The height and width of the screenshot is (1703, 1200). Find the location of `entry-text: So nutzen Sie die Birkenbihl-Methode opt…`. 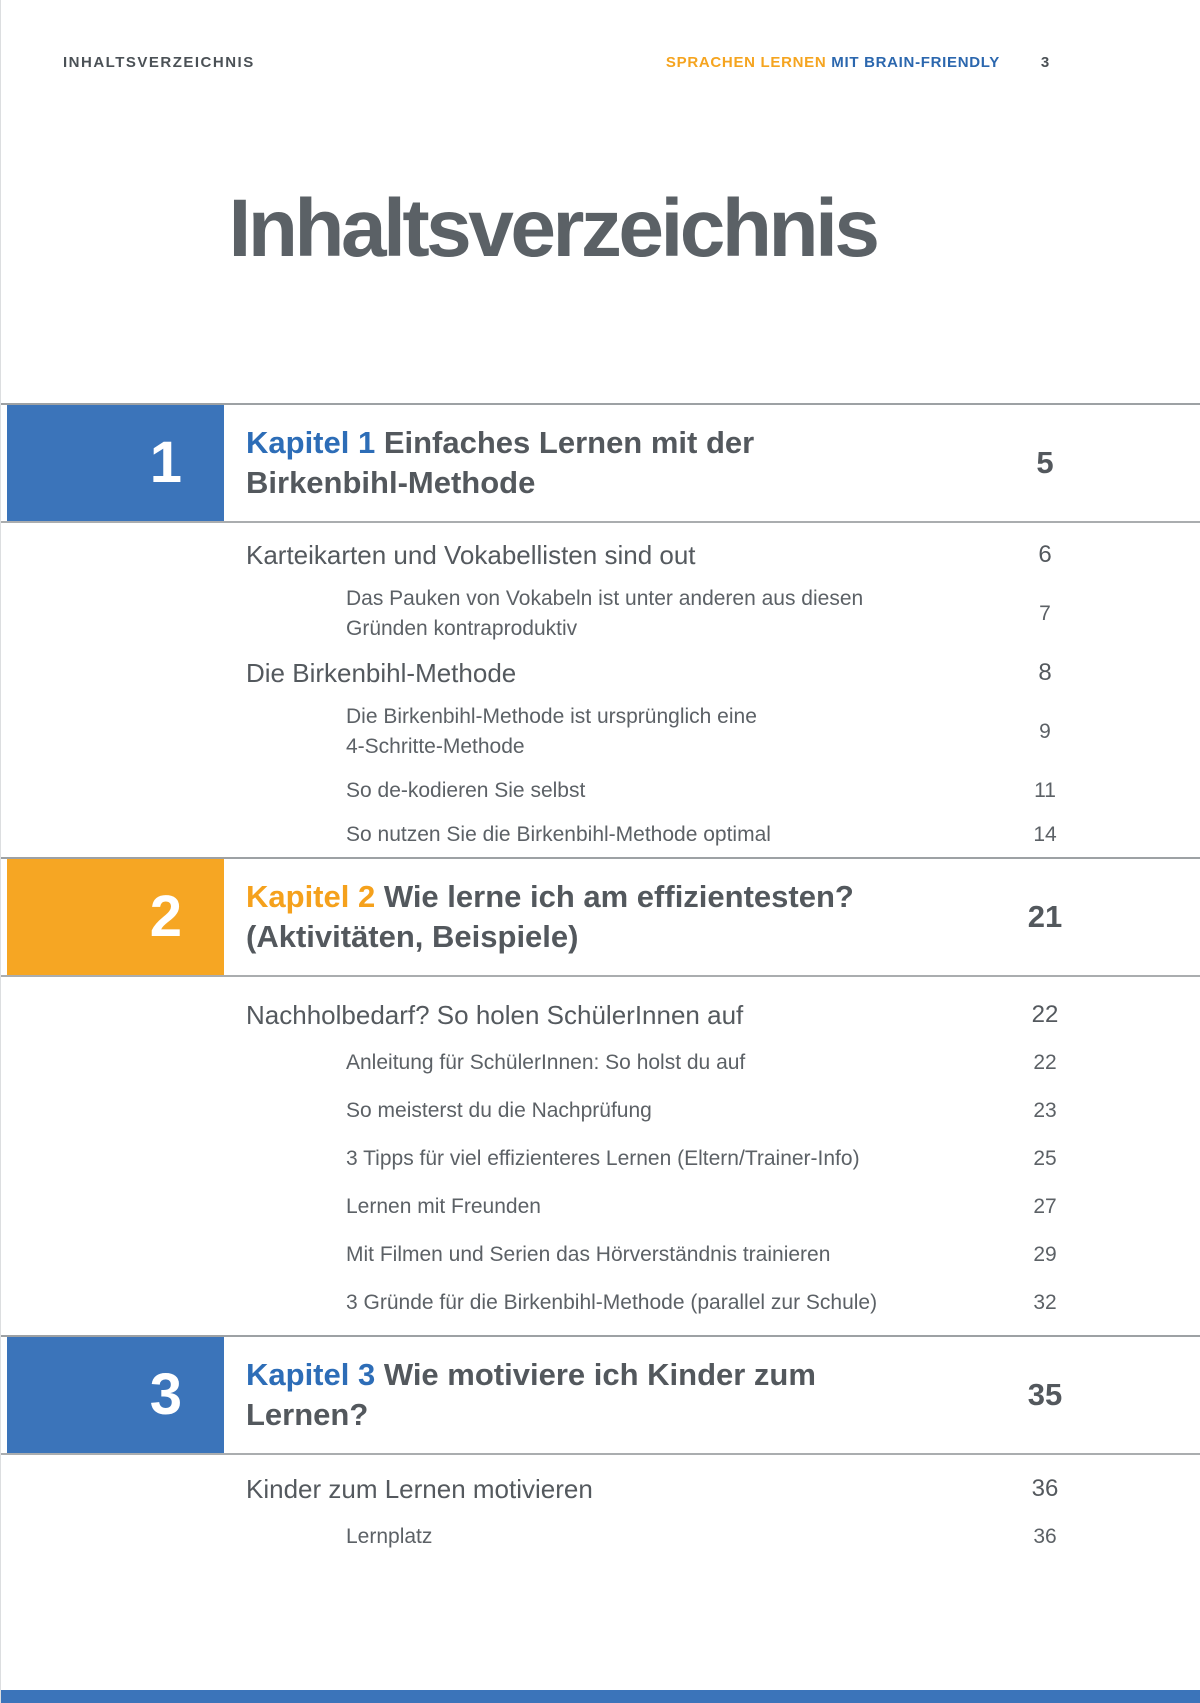

entry-text: So nutzen Sie die Birkenbihl-Methode opt… is located at coordinates (623, 835).